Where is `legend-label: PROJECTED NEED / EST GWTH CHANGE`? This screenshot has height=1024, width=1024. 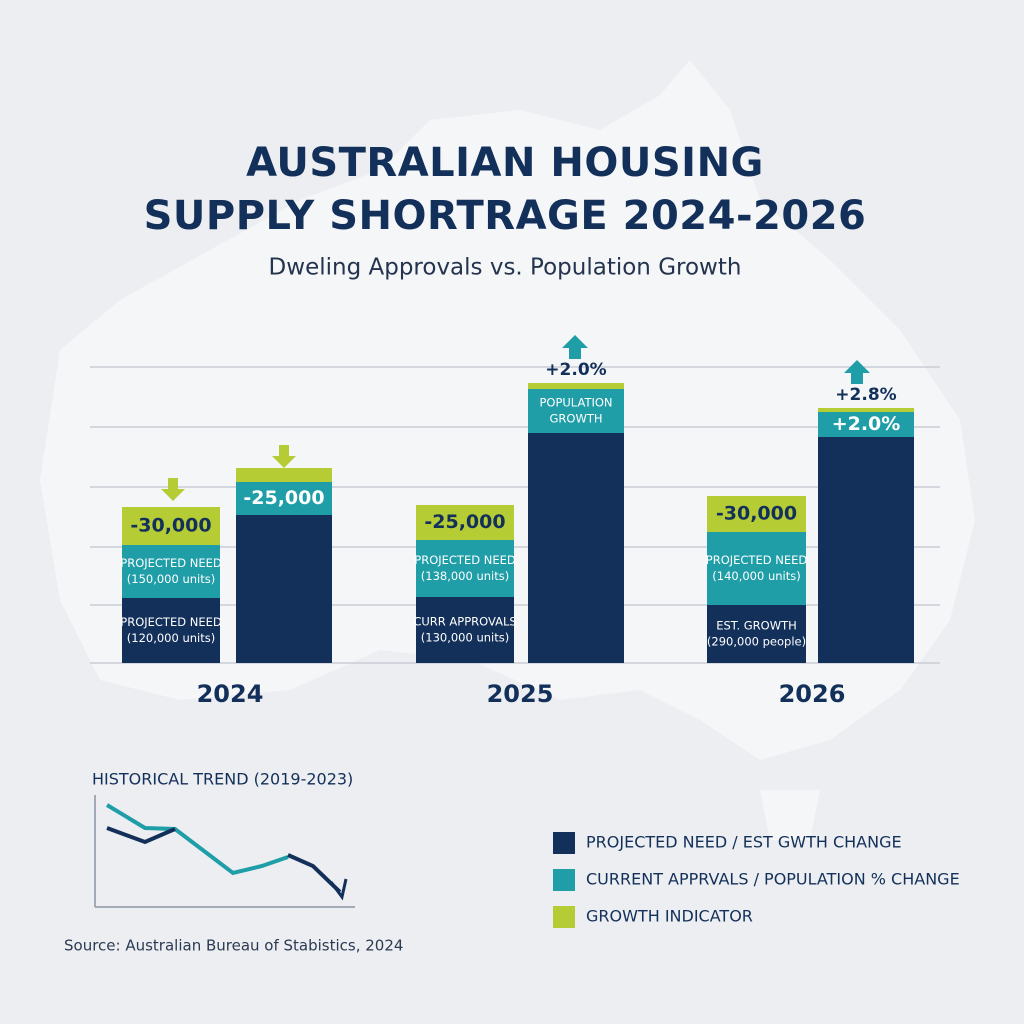
legend-label: PROJECTED NEED / EST GWTH CHANGE is located at coordinates (744, 842).